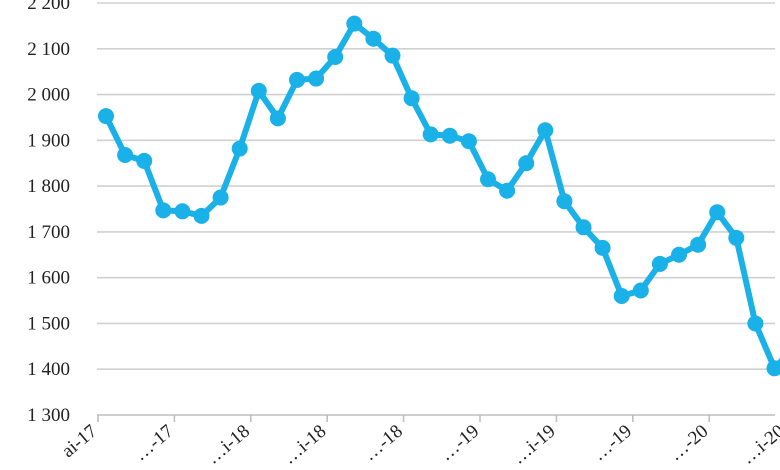  What do you see at coordinates (688, 443) in the screenshot?
I see `x-tick-label: …-20` at bounding box center [688, 443].